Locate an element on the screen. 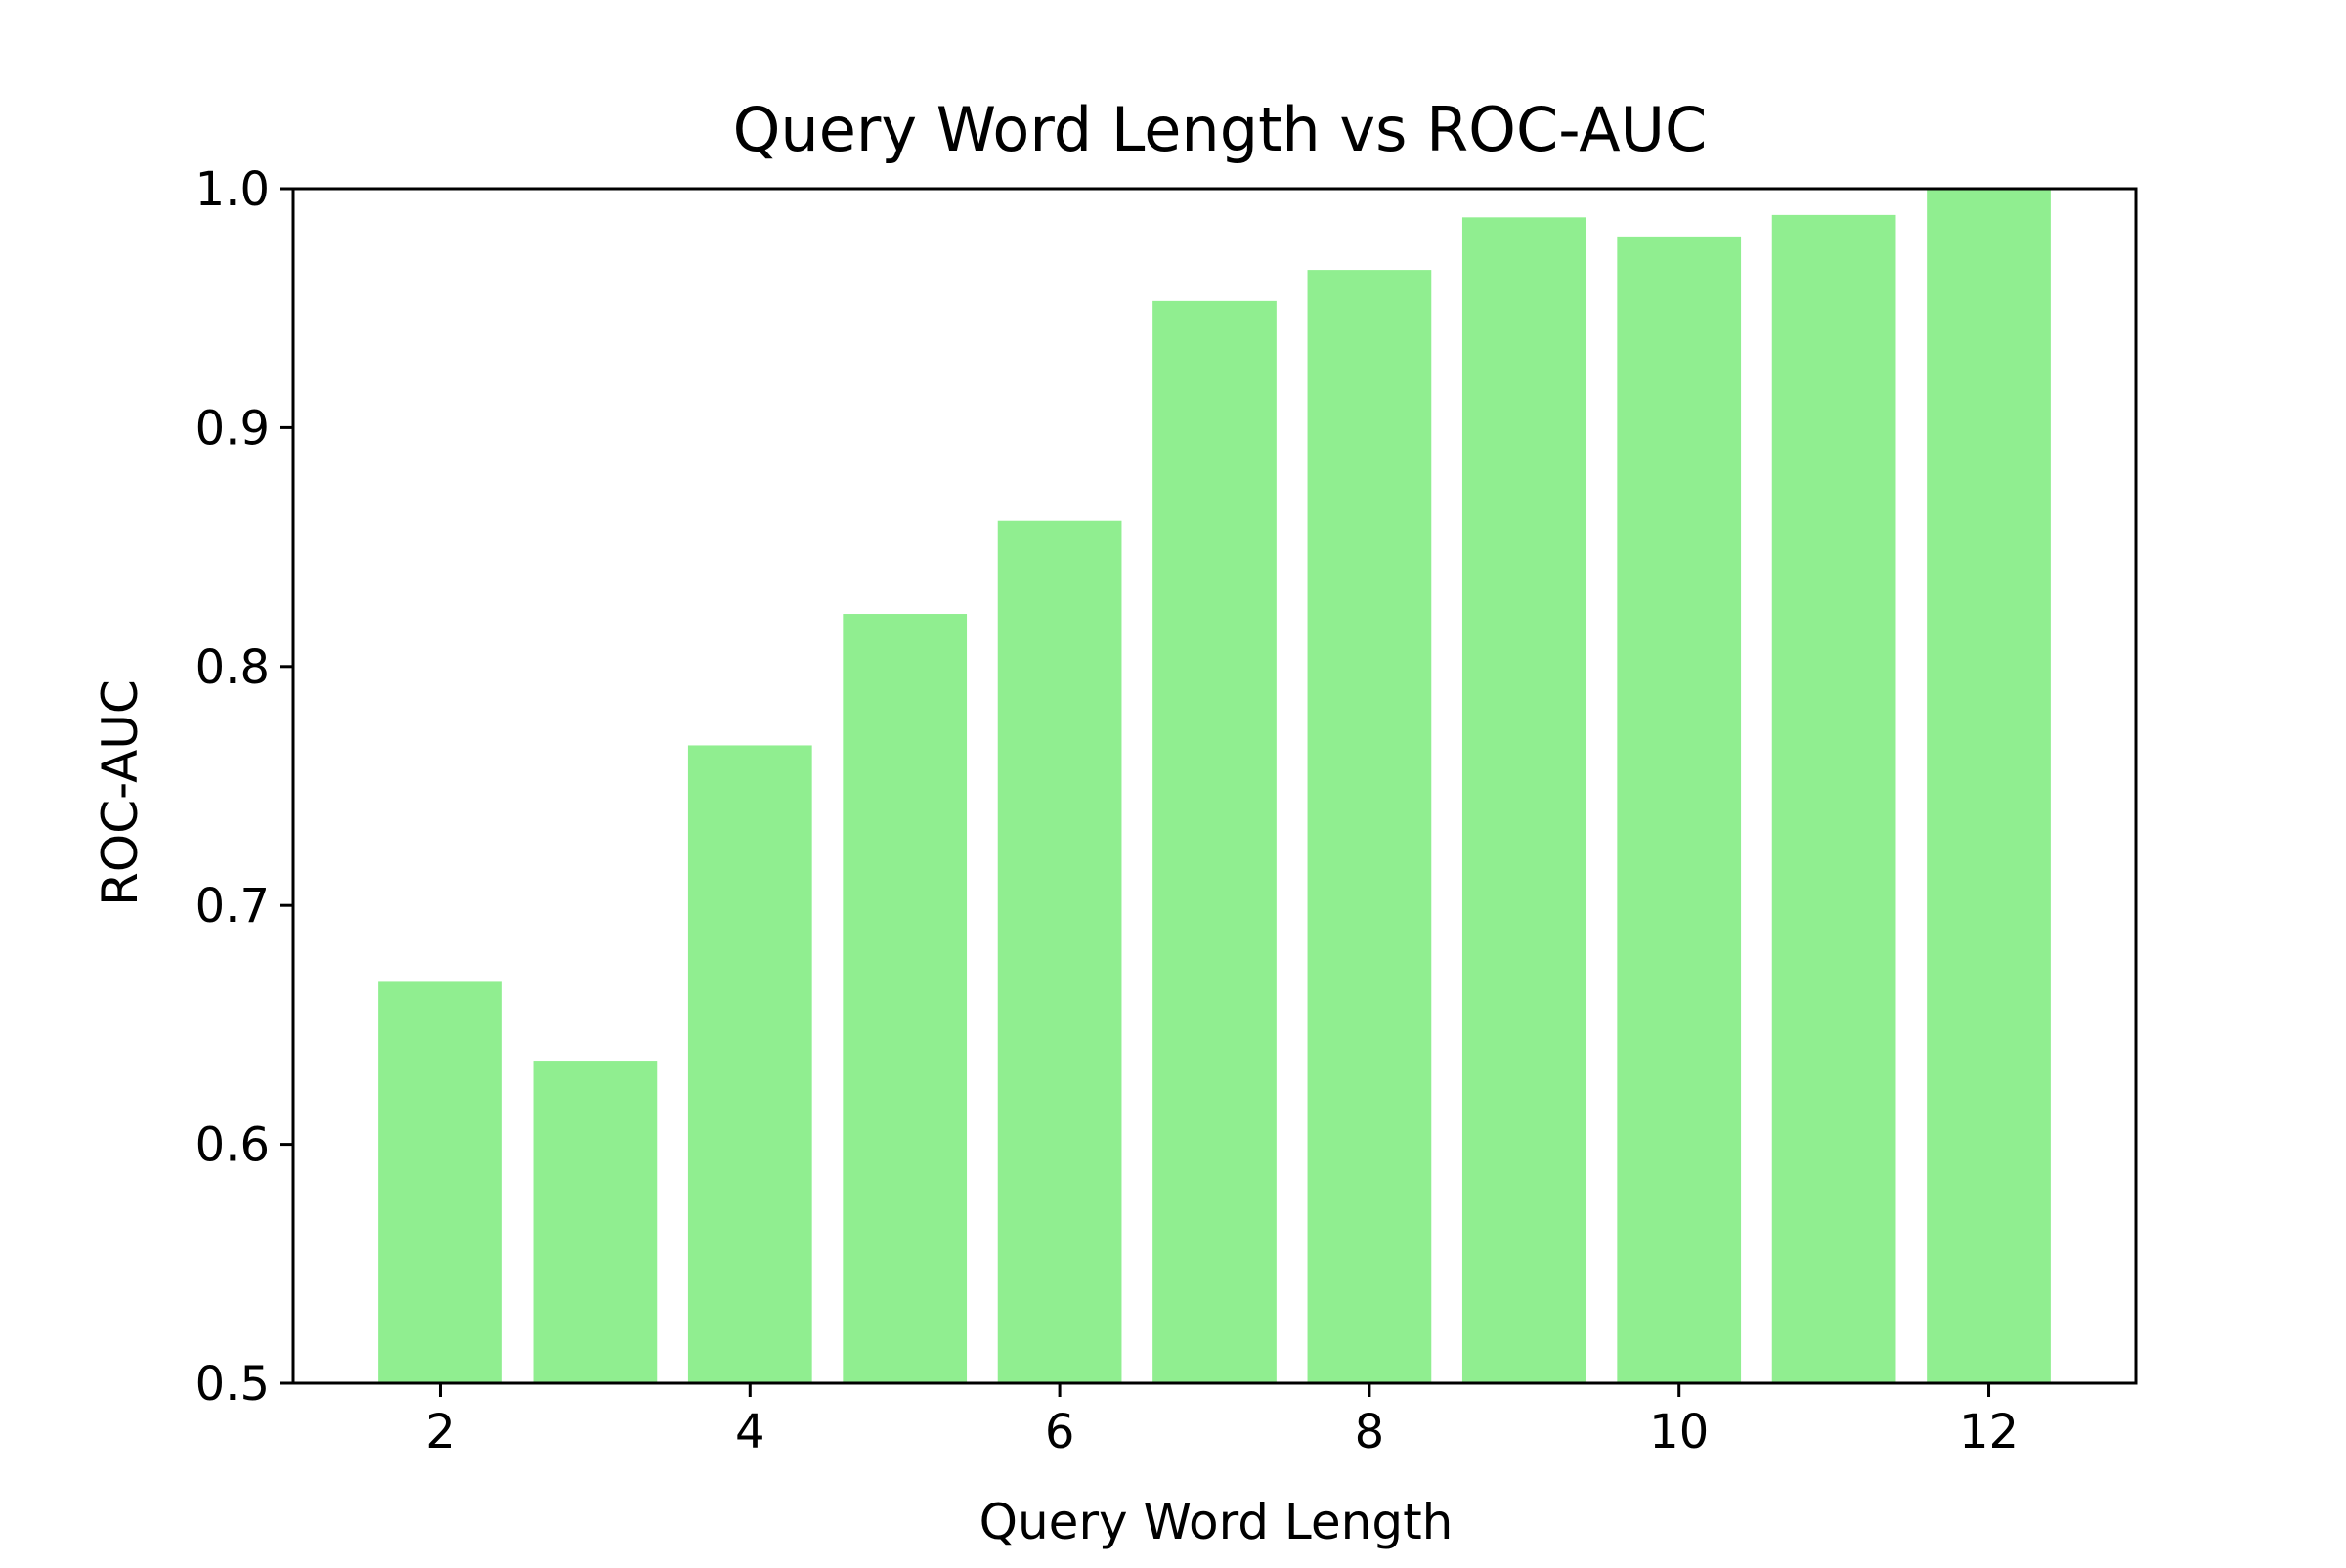 Image resolution: width=2346 pixels, height=1568 pixels. x-tick-label: 8 is located at coordinates (1370, 1432).